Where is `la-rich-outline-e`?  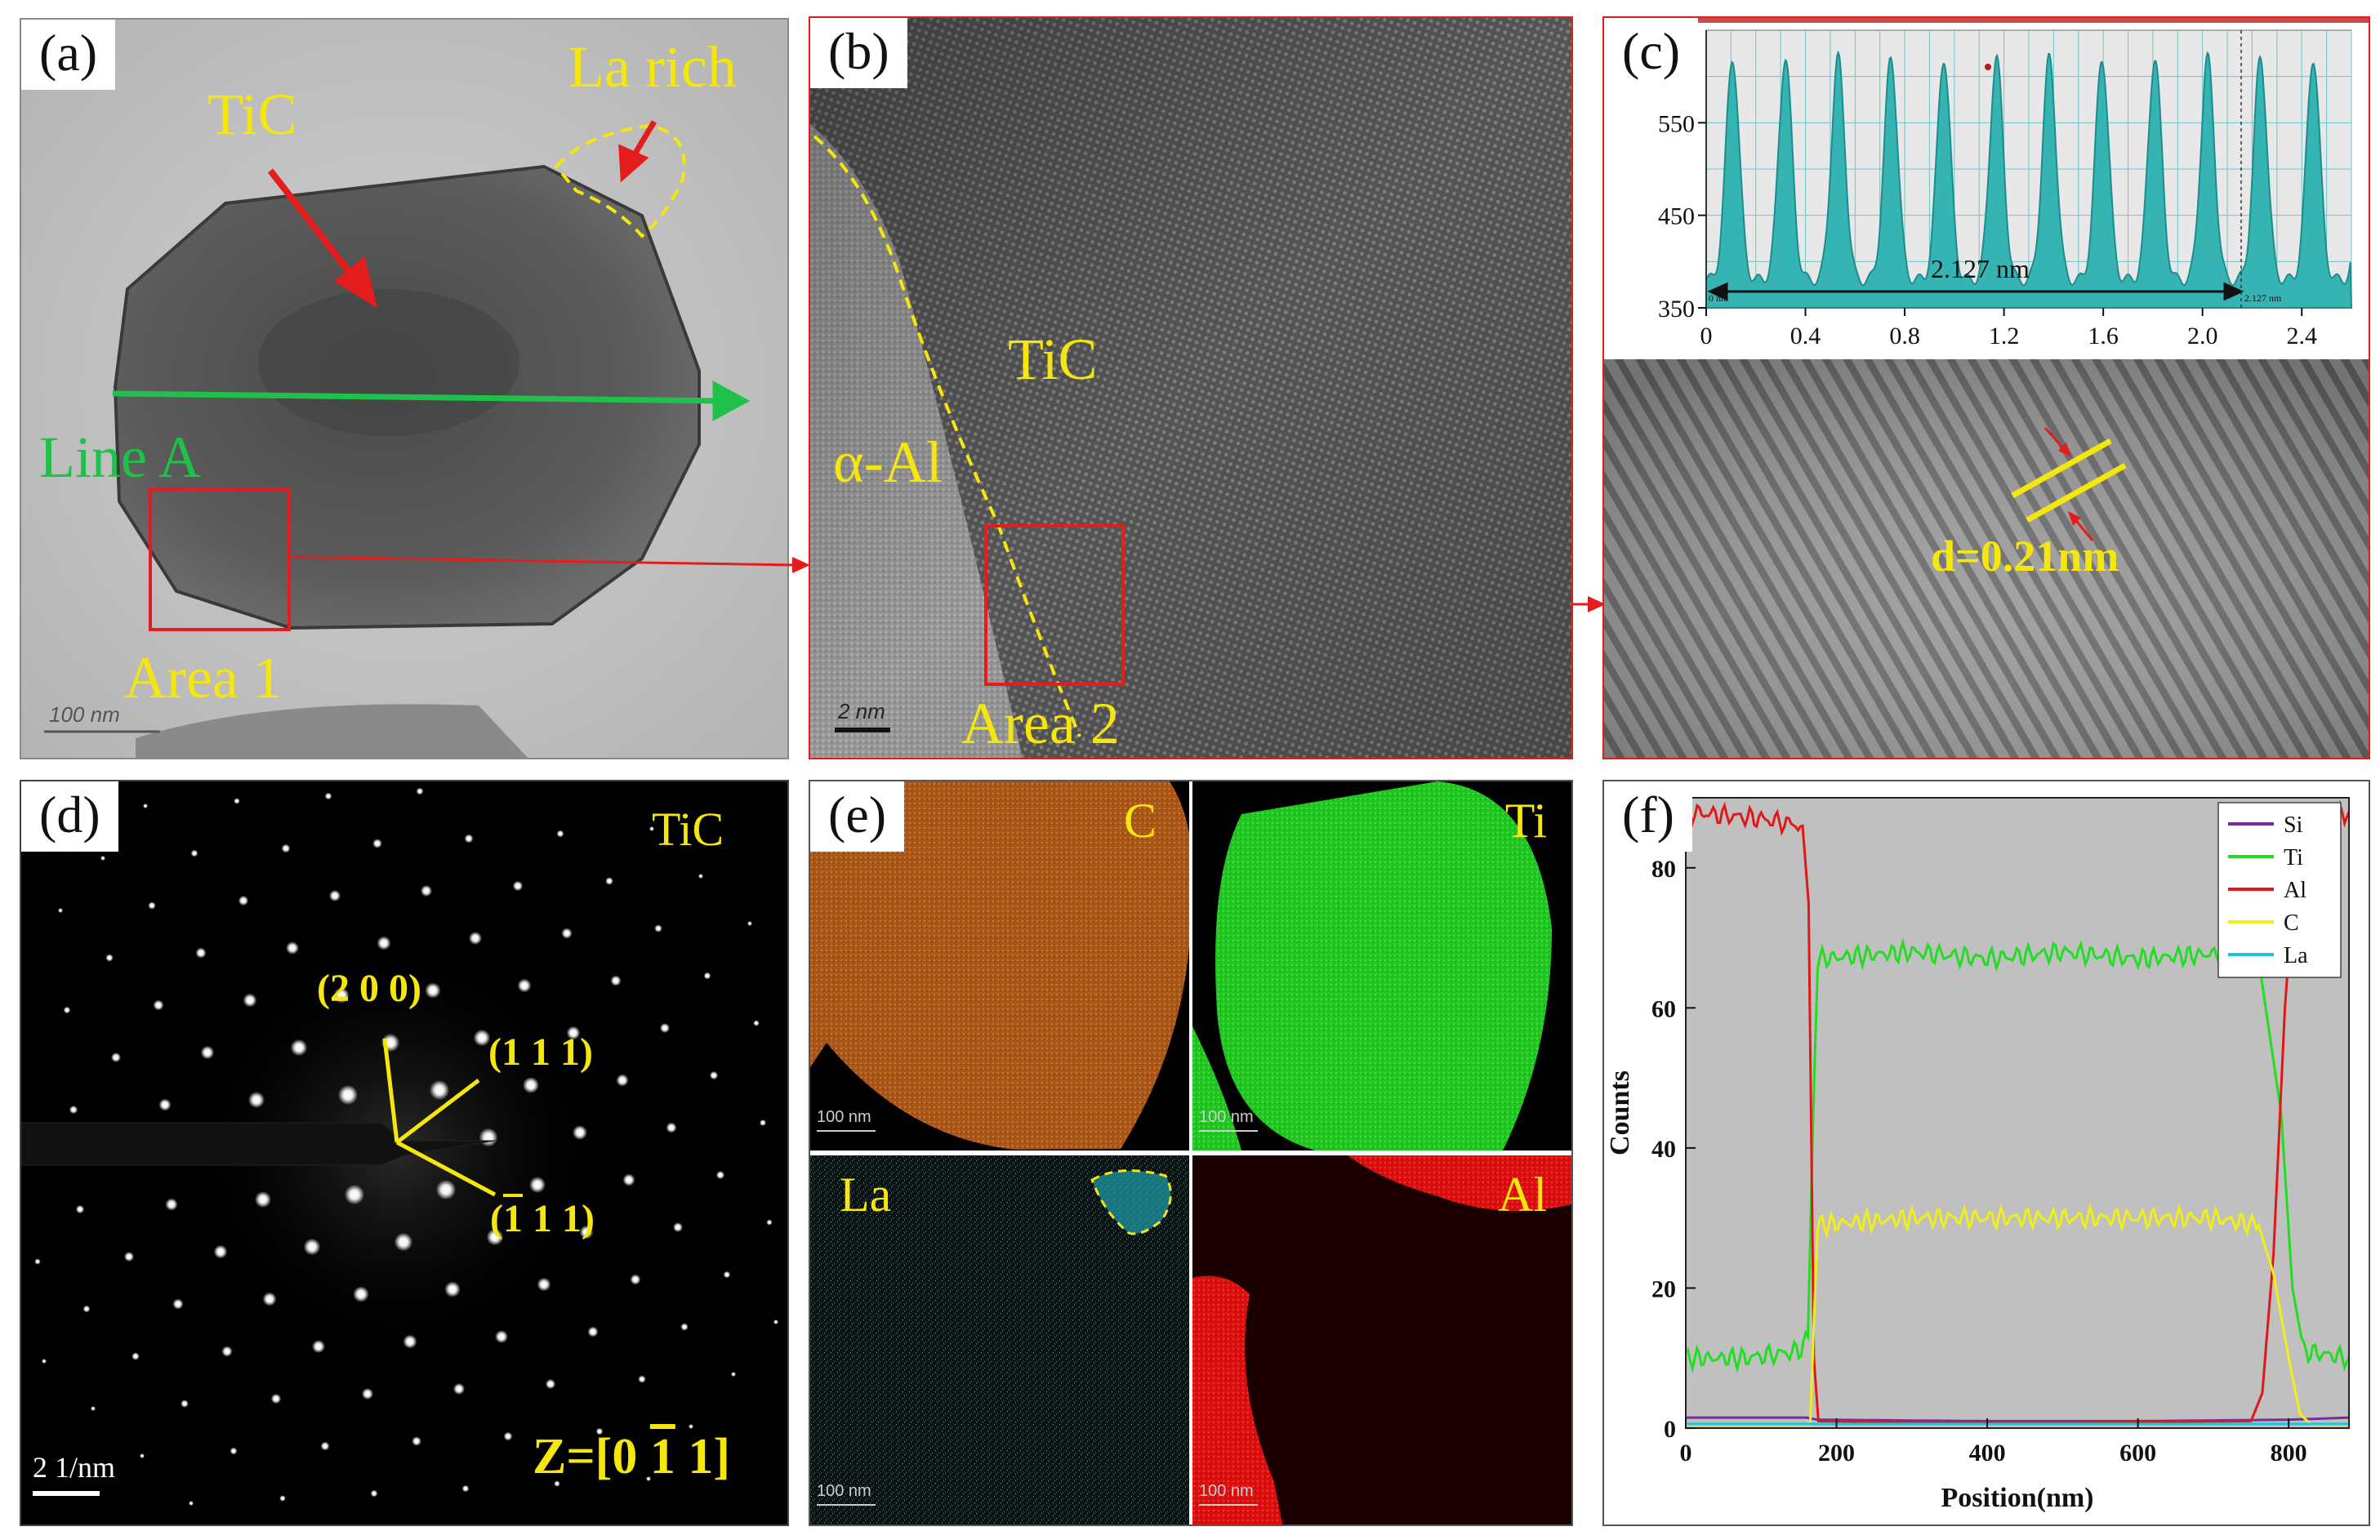
la-rich-outline-e is located at coordinates (1131, 1202).